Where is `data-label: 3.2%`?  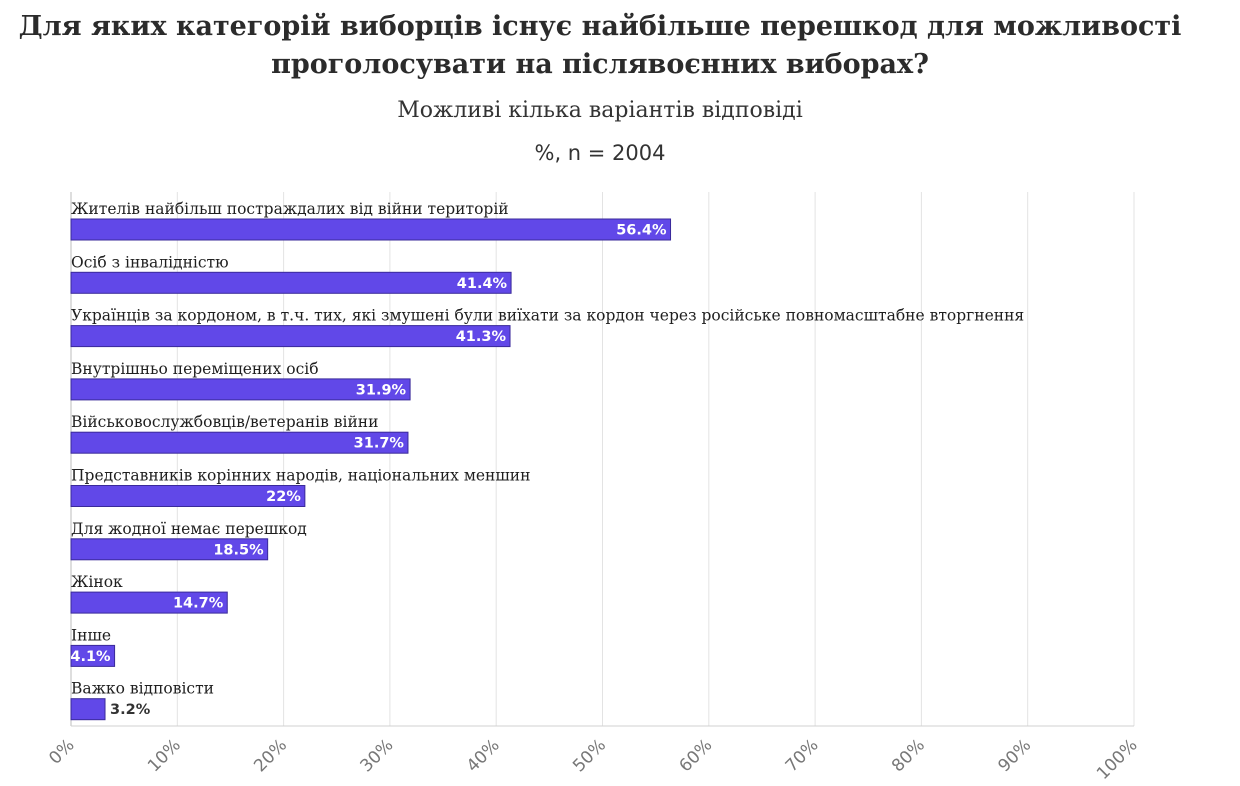 data-label: 3.2% is located at coordinates (130, 710).